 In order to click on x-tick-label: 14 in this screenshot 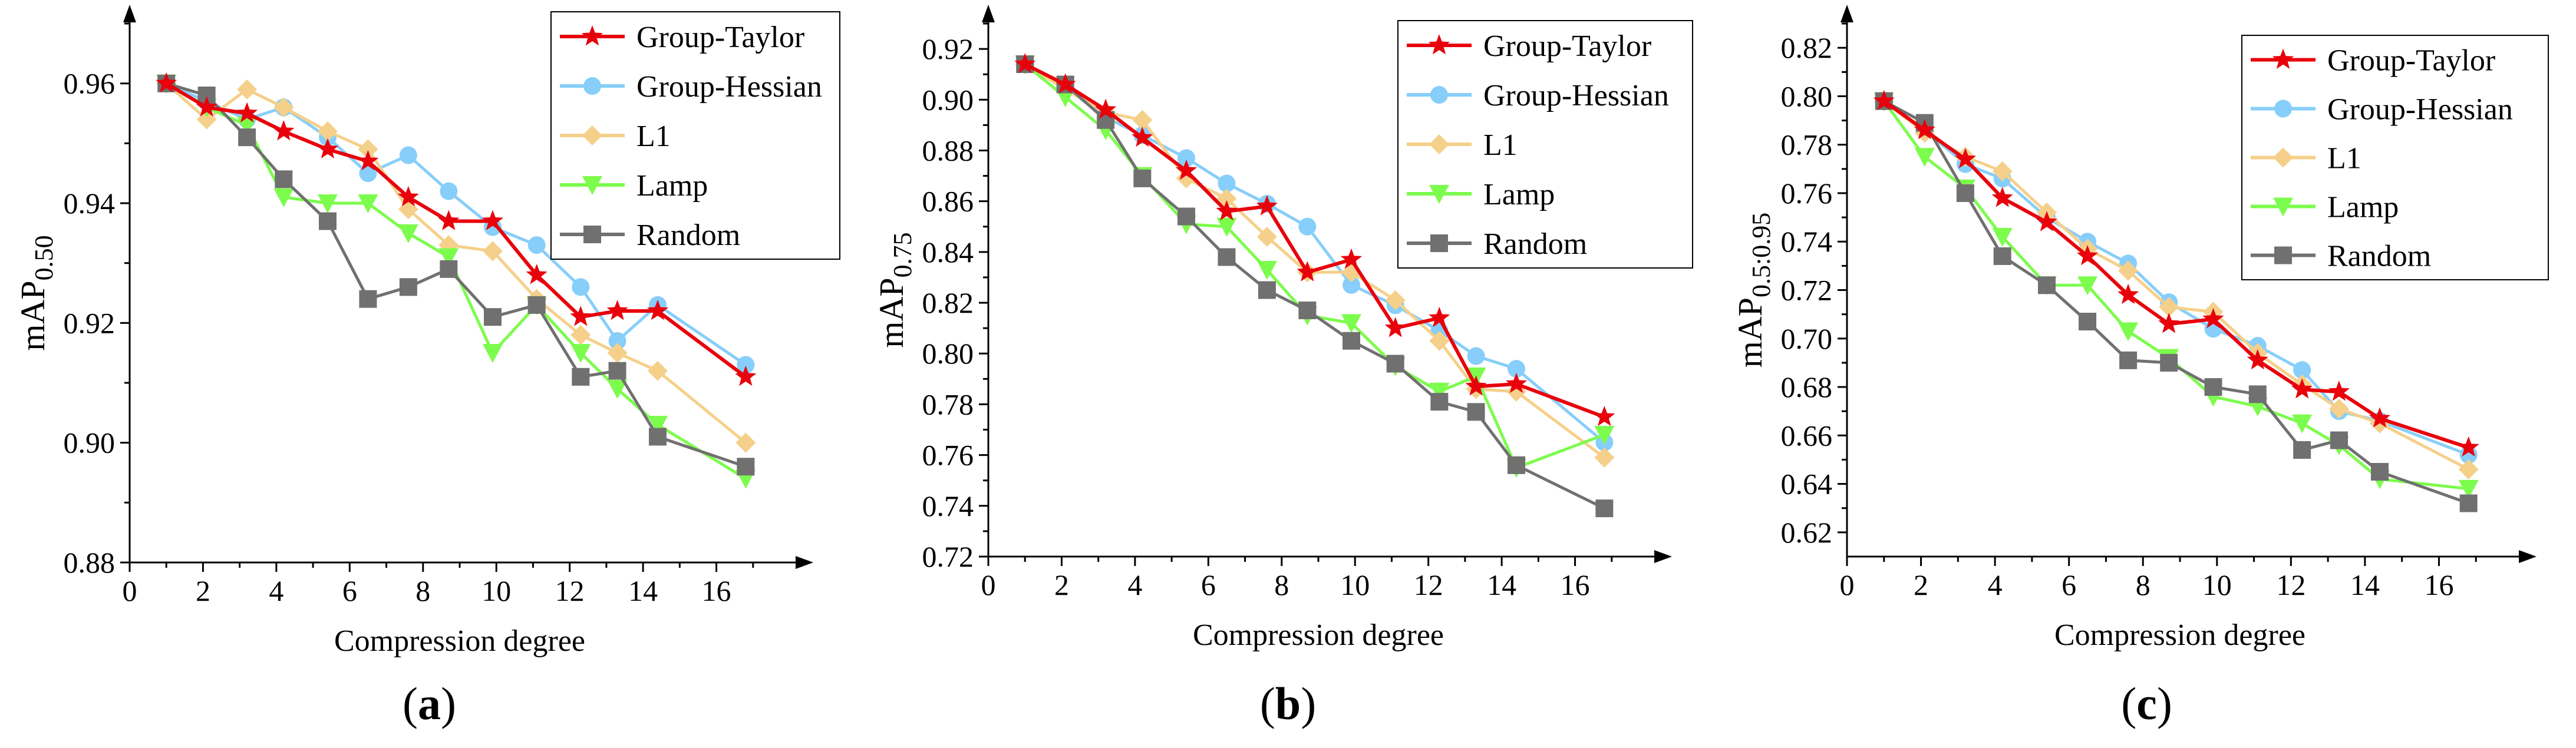, I will do `click(643, 590)`.